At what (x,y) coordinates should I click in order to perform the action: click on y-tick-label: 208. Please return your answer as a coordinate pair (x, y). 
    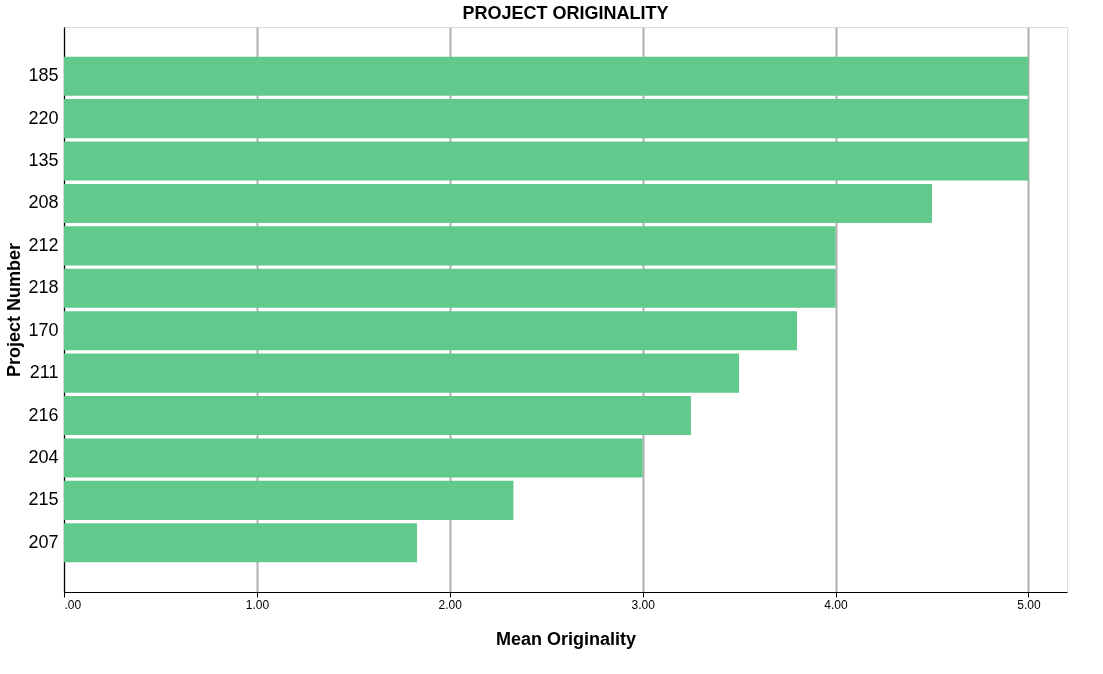
    Looking at the image, I should click on (43, 202).